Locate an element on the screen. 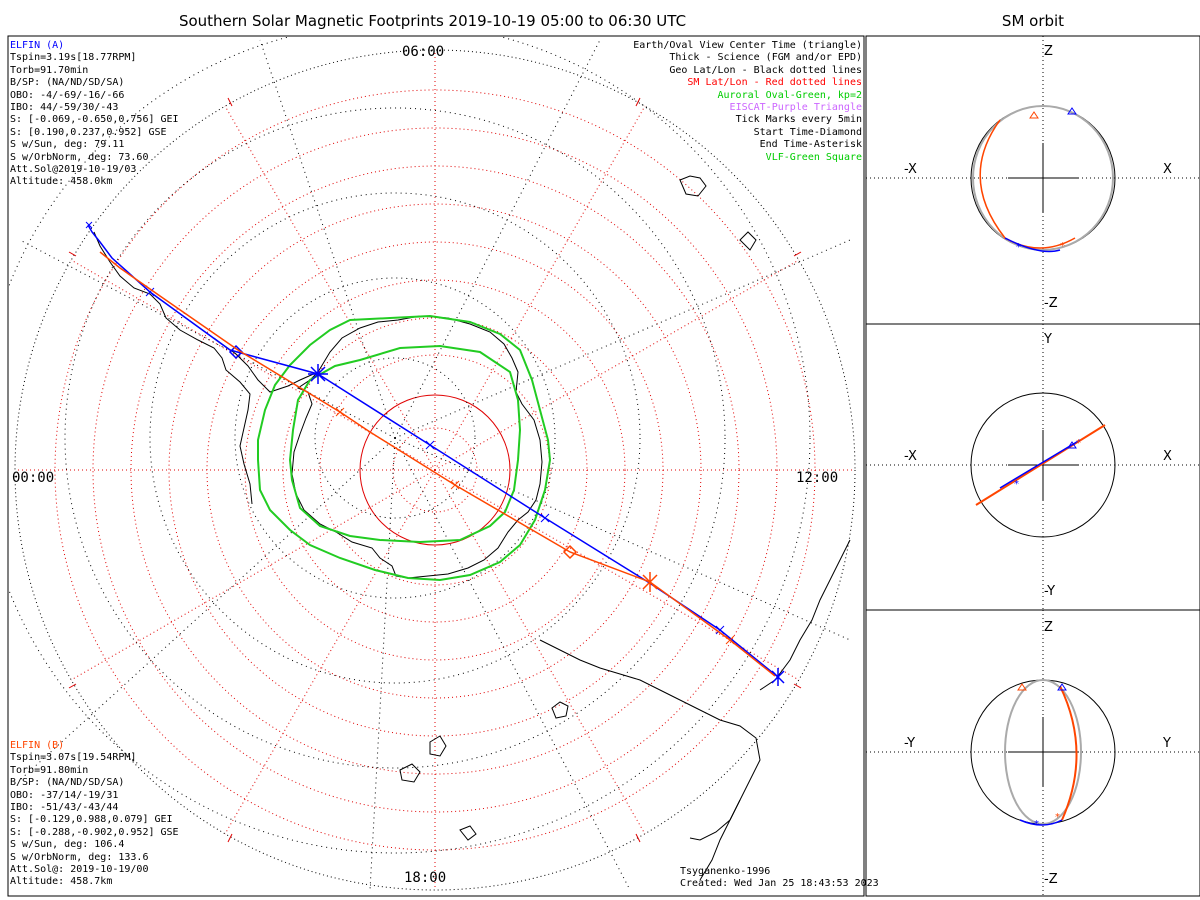 The height and width of the screenshot is (900, 1200). created-timestamp: Created: Wed Jan 25 18:43:53 2023 is located at coordinates (779, 884).